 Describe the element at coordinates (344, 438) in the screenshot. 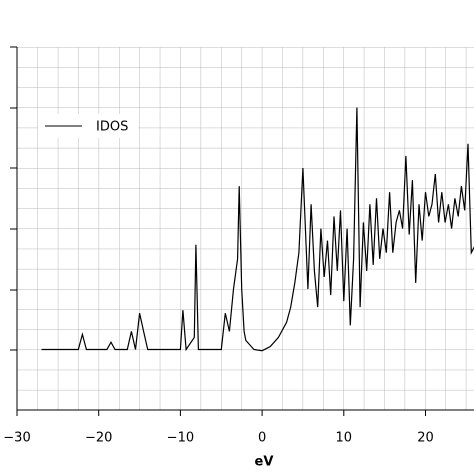

I see `x-tick-label: 10` at that location.